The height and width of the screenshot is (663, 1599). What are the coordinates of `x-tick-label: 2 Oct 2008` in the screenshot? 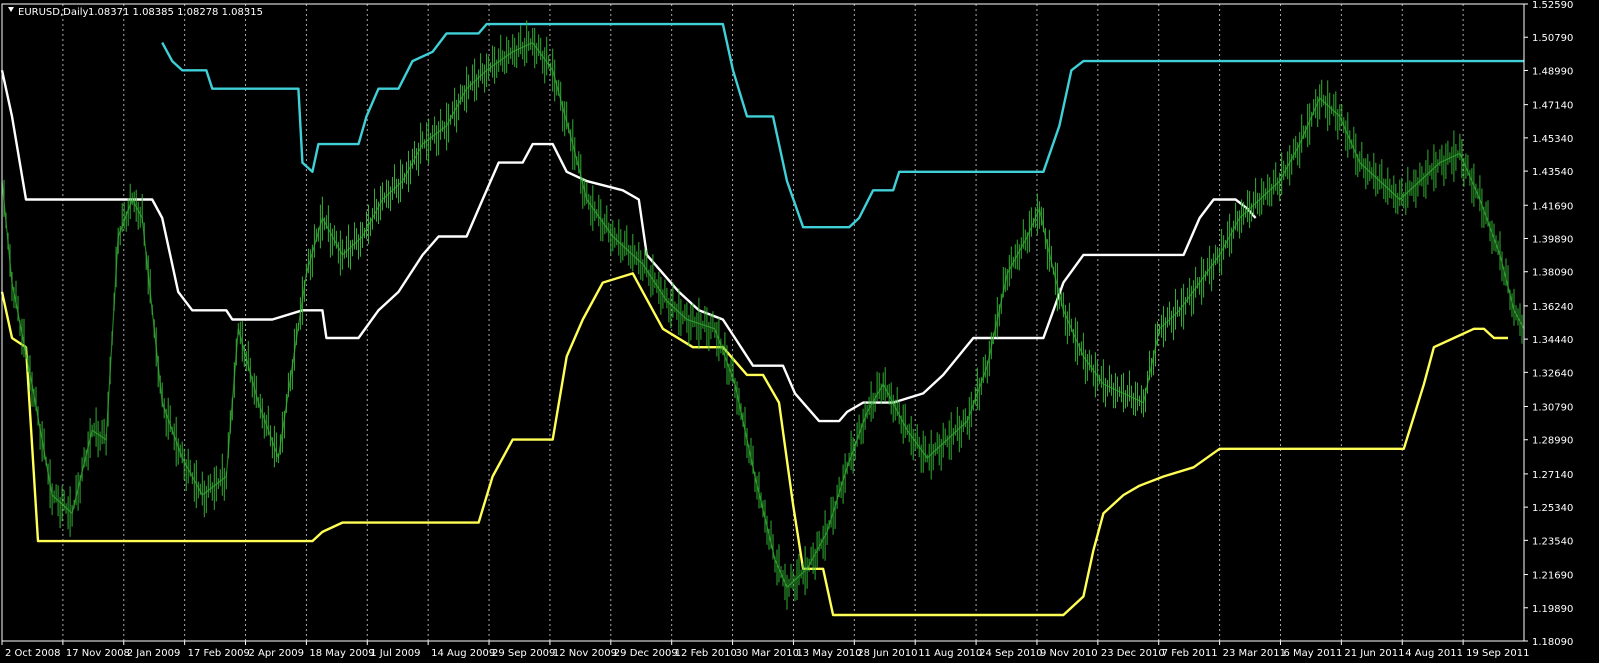 It's located at (32, 653).